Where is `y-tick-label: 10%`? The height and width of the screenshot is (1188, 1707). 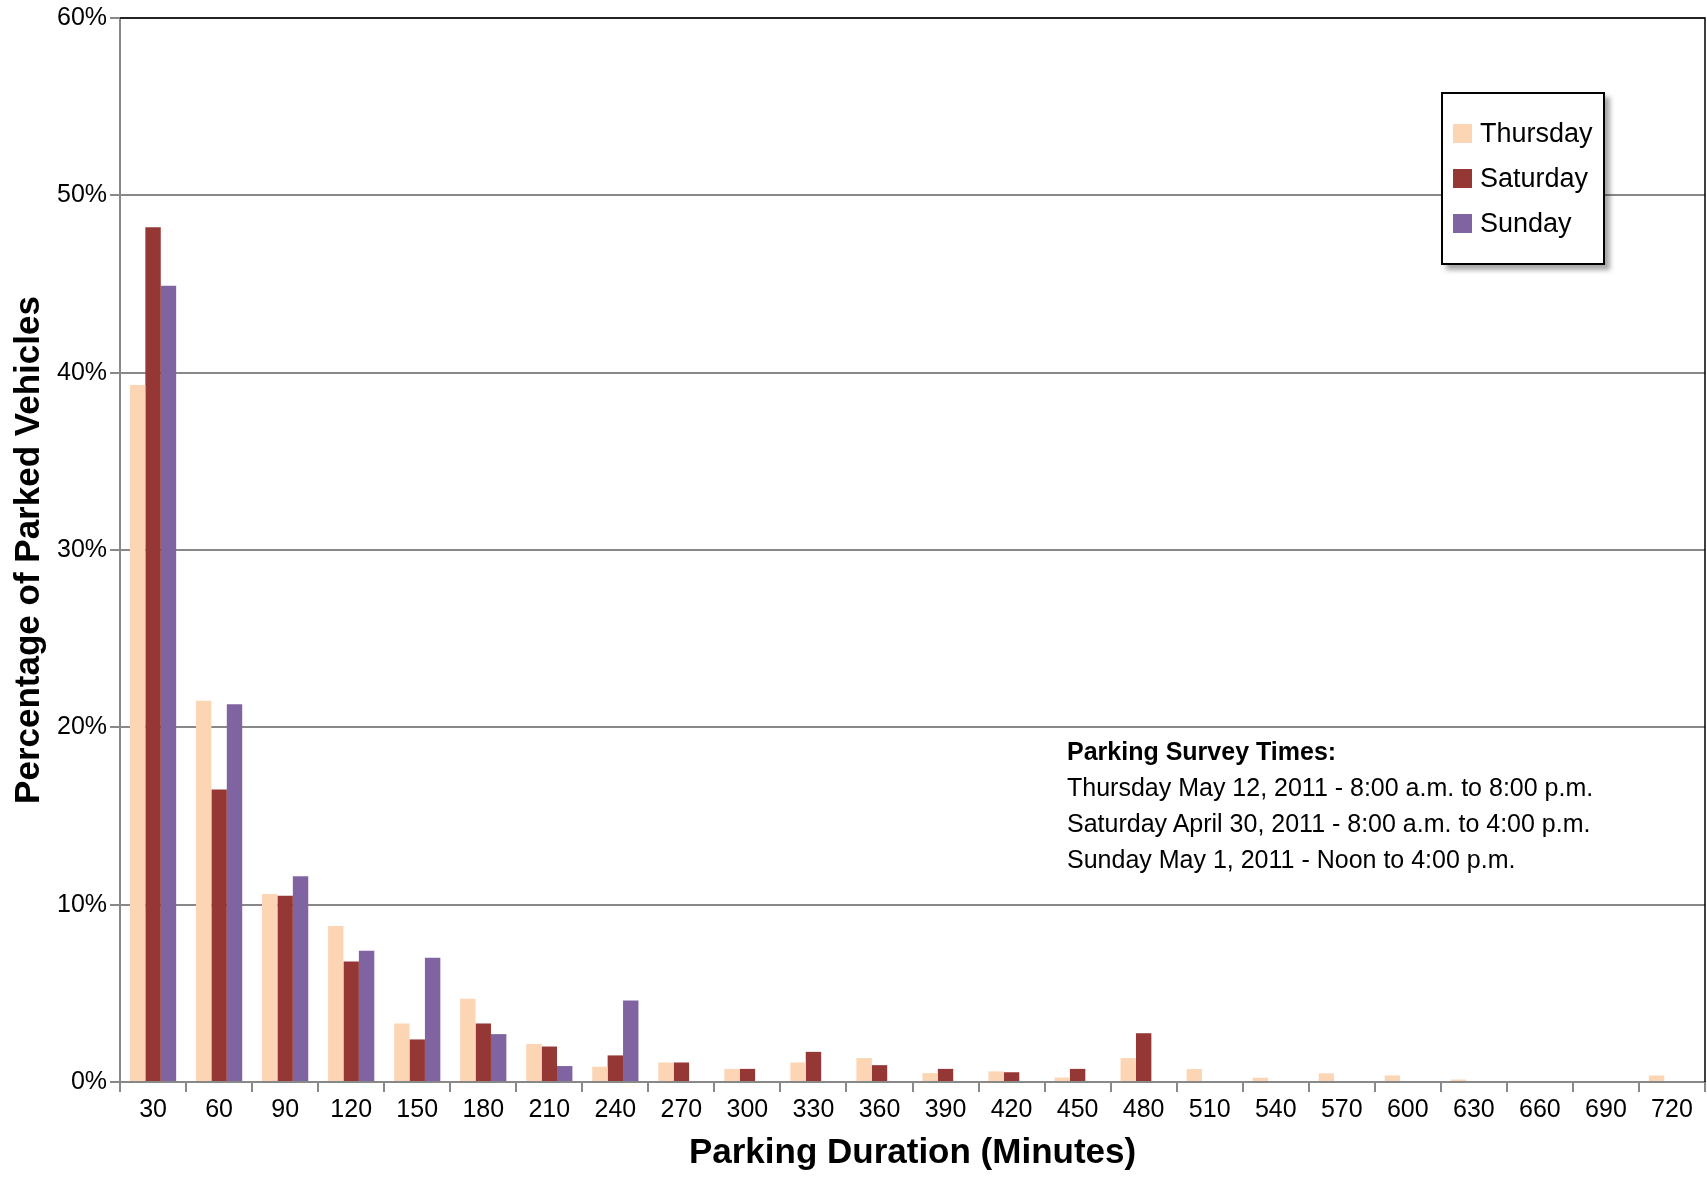
y-tick-label: 10% is located at coordinates (82, 902).